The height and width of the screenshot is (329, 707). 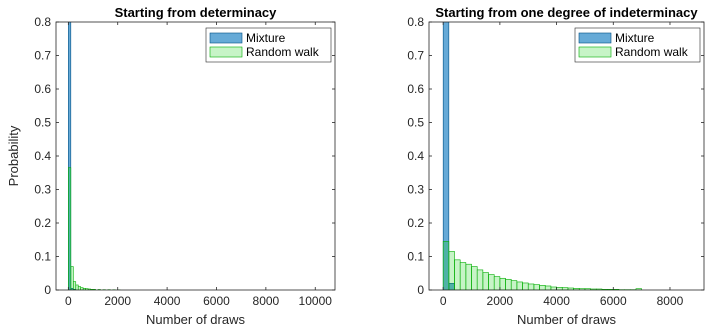 I want to click on x-tick-label: 10000, so click(x=316, y=301).